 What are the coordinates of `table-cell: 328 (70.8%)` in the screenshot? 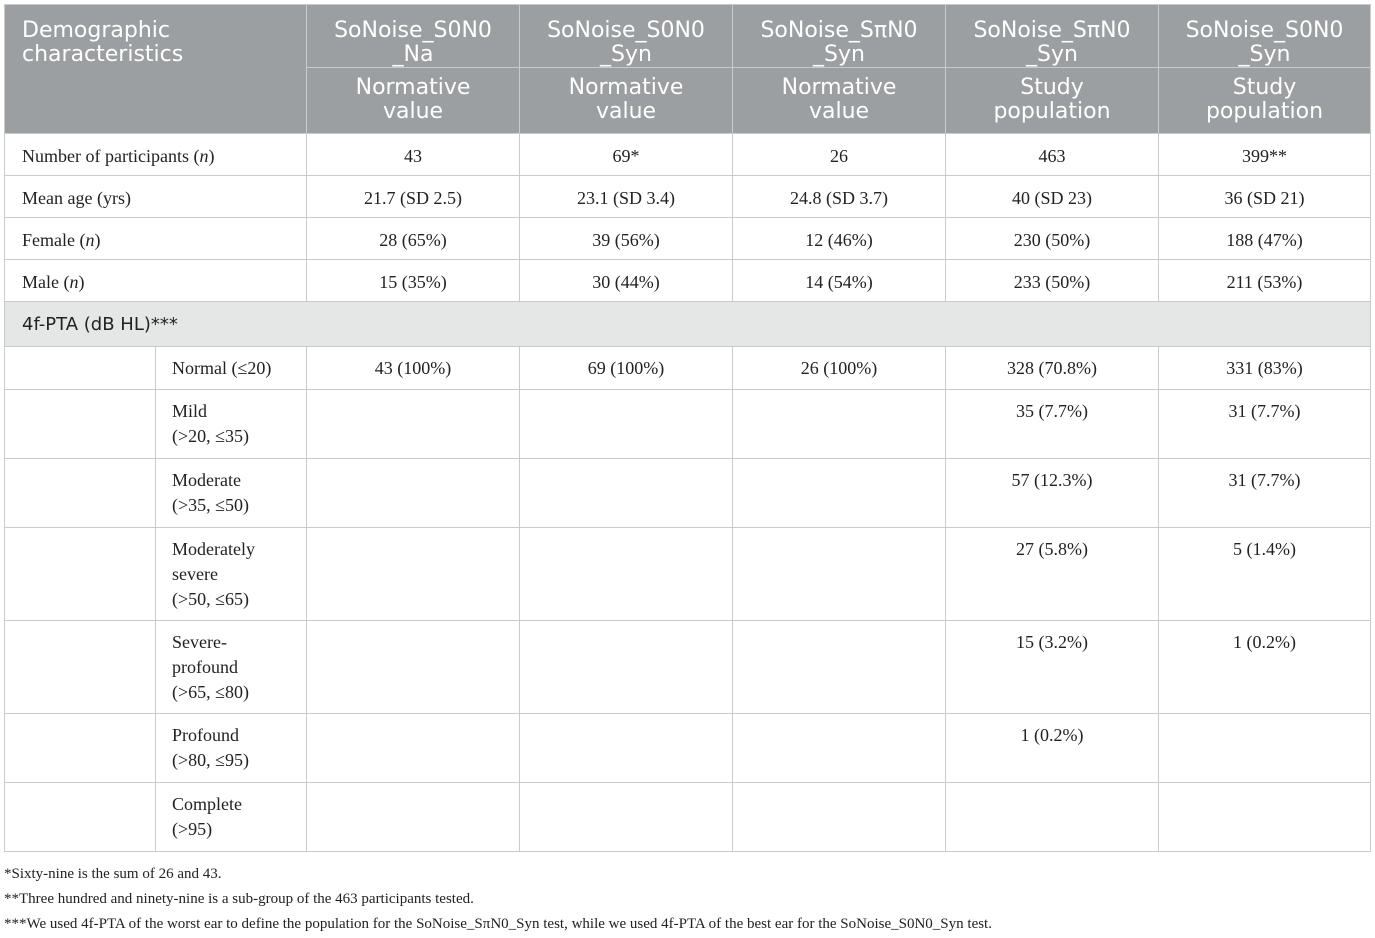 It's located at (1052, 368).